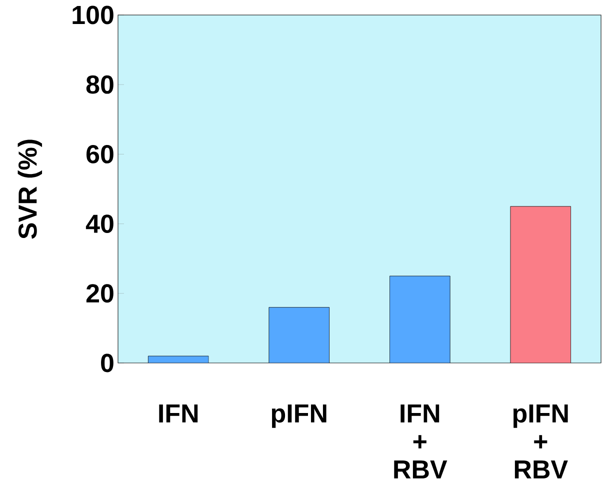 This screenshot has height=495, width=602. I want to click on x-tick-label: IFN + RBV, so click(421, 441).